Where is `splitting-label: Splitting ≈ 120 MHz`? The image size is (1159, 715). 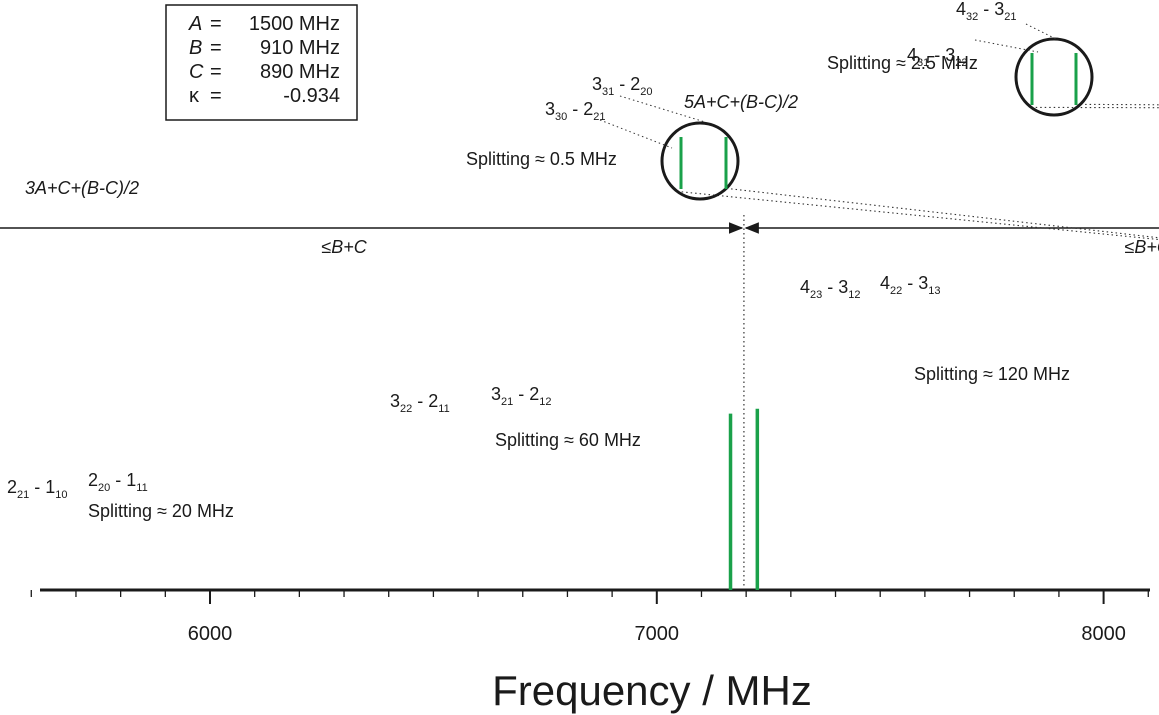
splitting-label: Splitting ≈ 120 MHz is located at coordinates (992, 374).